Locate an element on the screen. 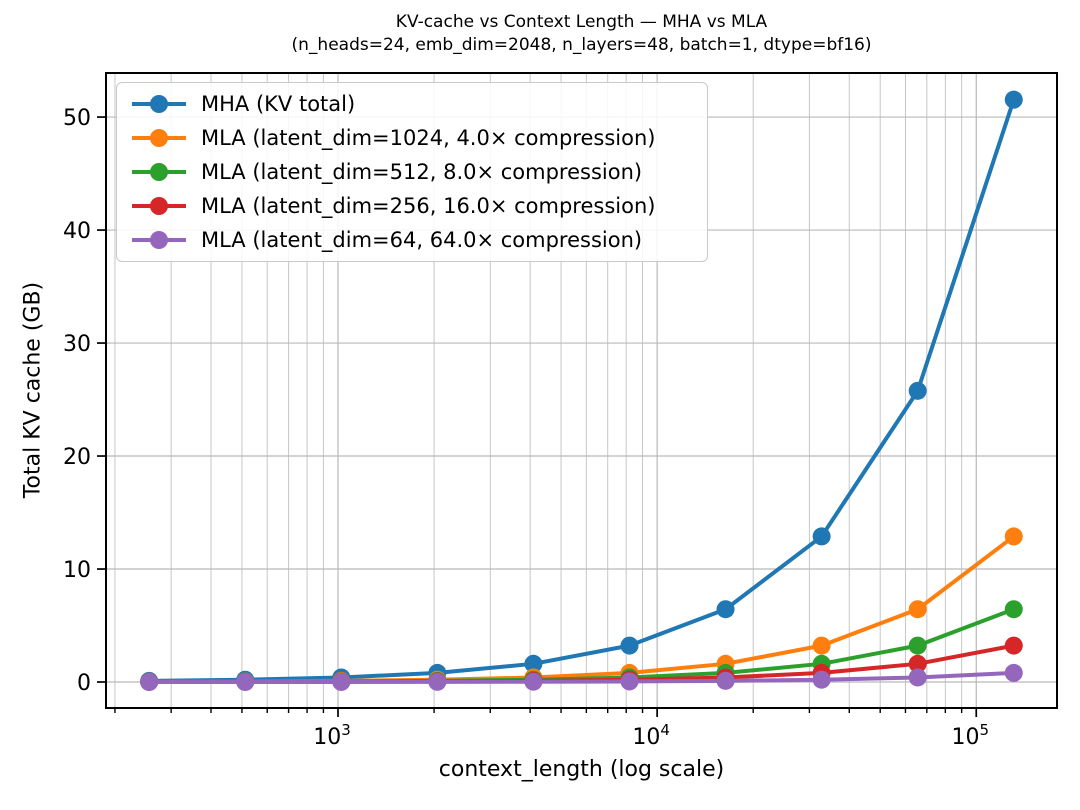 This screenshot has height=810, width=1080. legend-item-label: MHA (KV total) is located at coordinates (278, 104).